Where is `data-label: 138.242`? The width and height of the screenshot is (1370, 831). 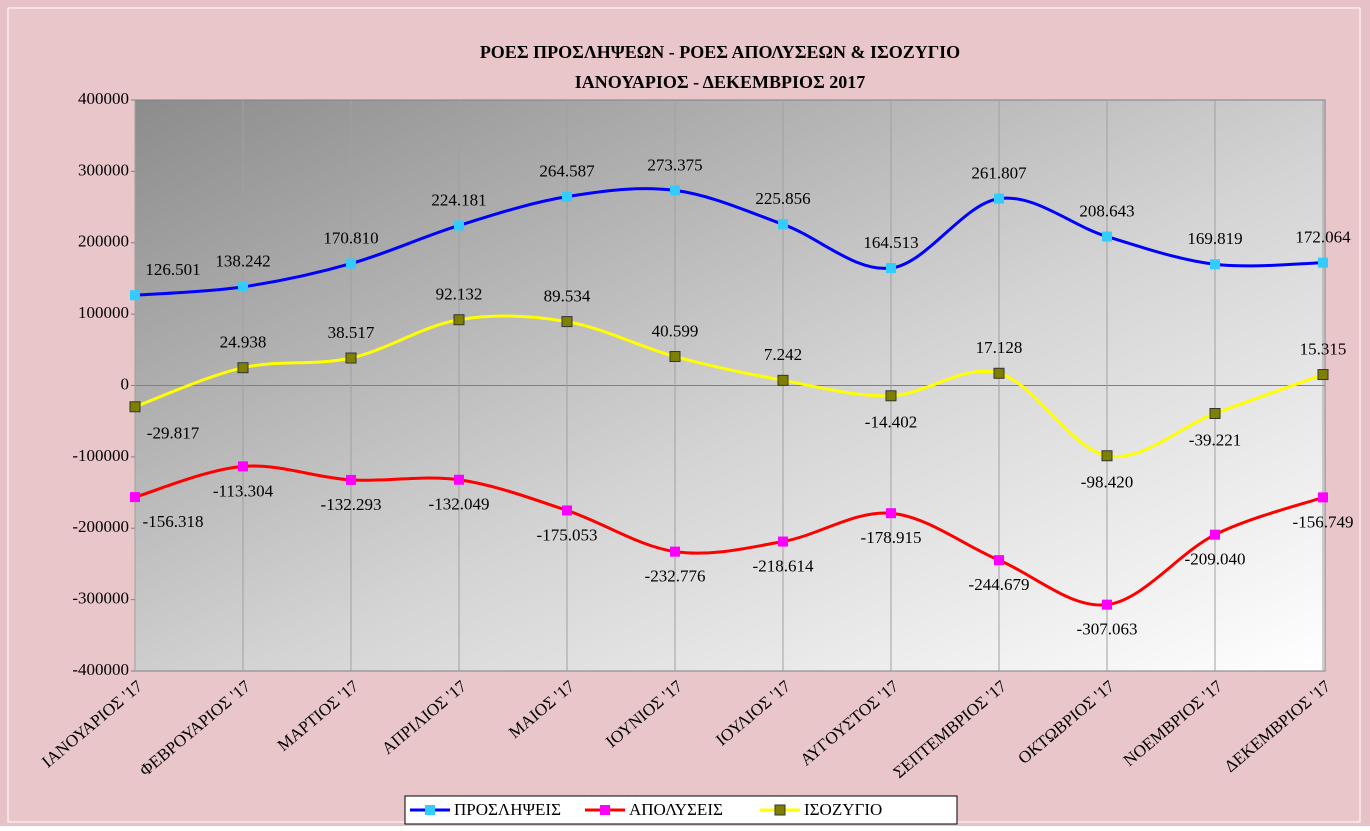 data-label: 138.242 is located at coordinates (242, 261).